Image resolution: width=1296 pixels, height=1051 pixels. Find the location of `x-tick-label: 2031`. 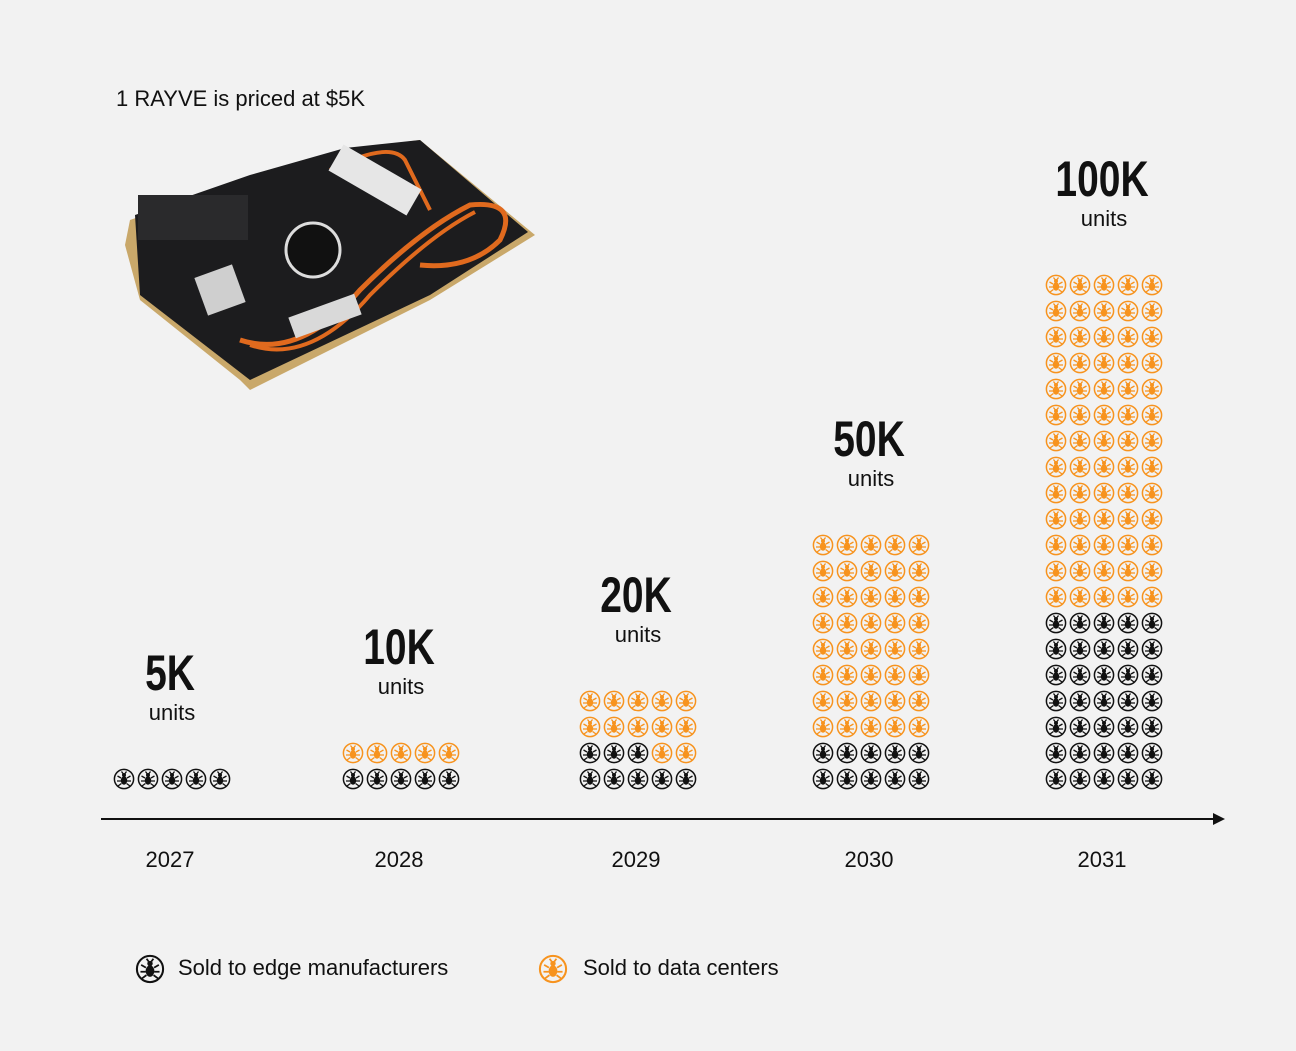

x-tick-label: 2031 is located at coordinates (1102, 859).